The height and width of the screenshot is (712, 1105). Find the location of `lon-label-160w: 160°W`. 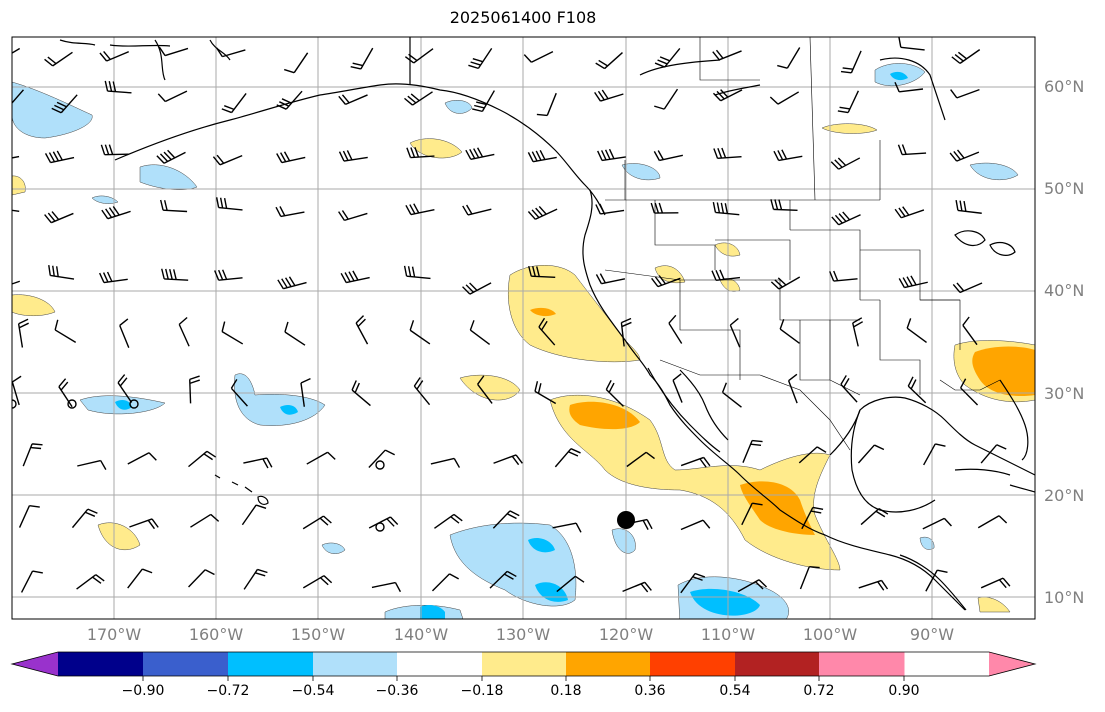

lon-label-160w: 160°W is located at coordinates (216, 634).